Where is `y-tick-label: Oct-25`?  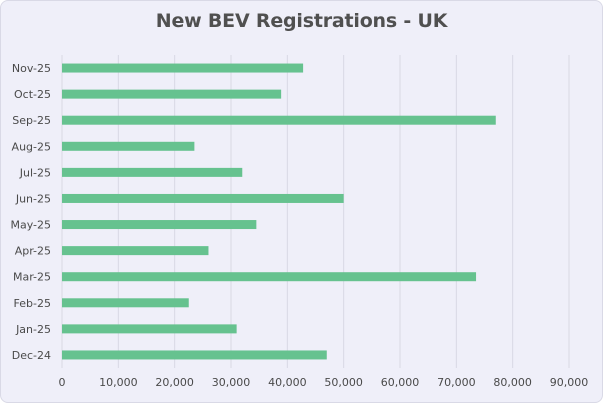 y-tick-label: Oct-25 is located at coordinates (32, 94).